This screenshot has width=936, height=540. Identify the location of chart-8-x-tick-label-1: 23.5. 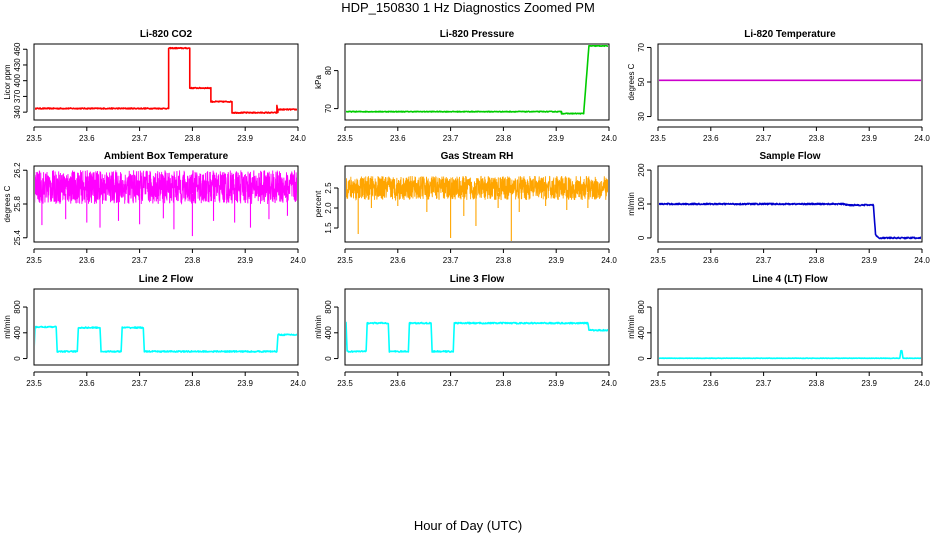
(345, 383).